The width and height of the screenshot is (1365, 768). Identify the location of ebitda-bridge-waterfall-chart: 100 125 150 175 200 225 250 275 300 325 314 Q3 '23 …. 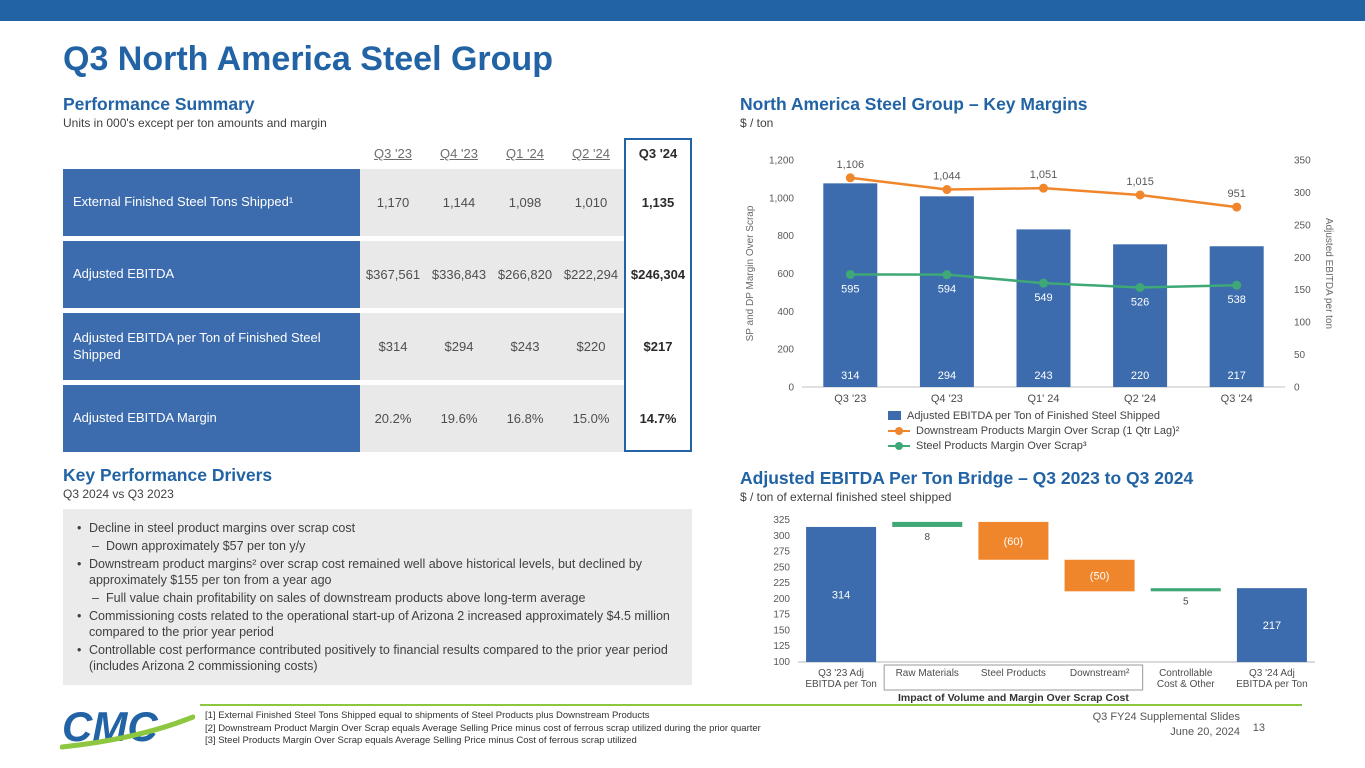
(1044, 609).